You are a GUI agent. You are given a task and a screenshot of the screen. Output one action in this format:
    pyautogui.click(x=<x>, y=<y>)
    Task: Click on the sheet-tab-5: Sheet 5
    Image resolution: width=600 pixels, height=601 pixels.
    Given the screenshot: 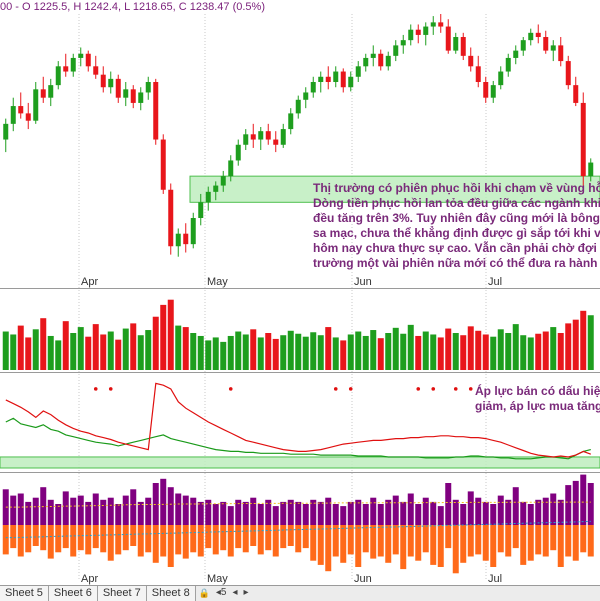 What is the action you would take?
    pyautogui.click(x=24, y=593)
    